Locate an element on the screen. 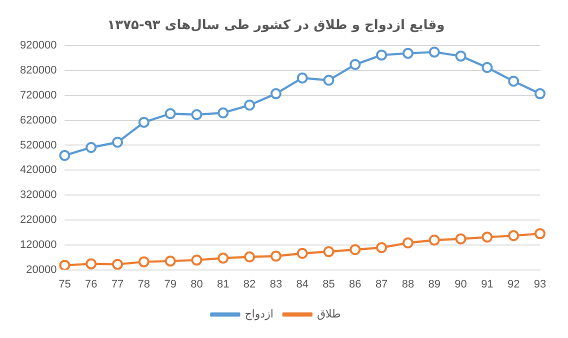 The image size is (568, 338). y-tick-label: 20000 is located at coordinates (41, 270).